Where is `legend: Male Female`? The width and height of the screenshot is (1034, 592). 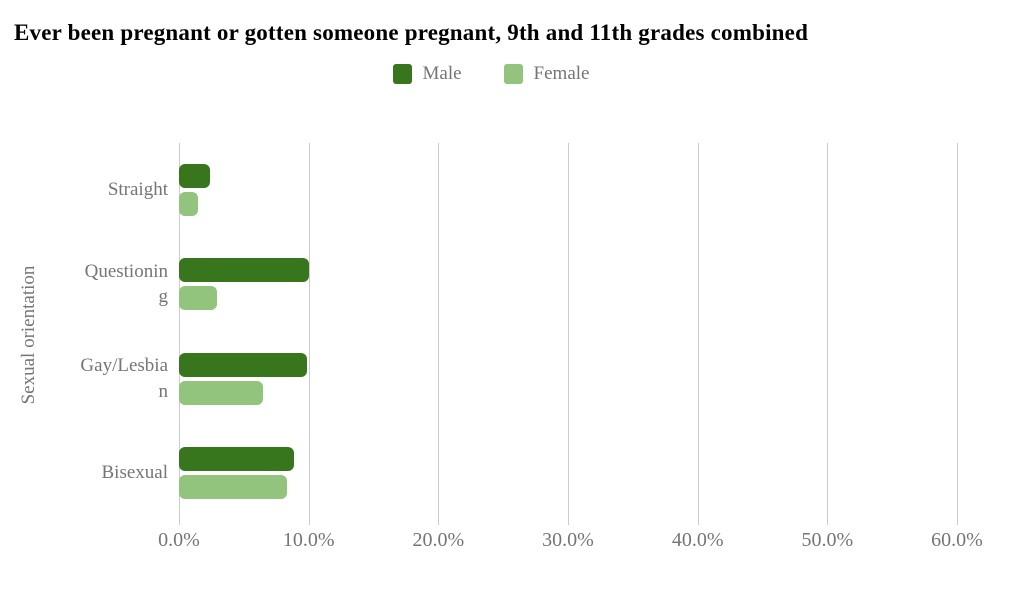
legend: Male Female is located at coordinates (504, 74).